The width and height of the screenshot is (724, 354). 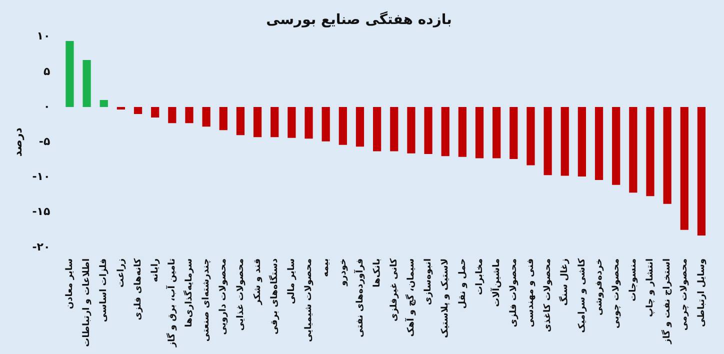 What do you see at coordinates (429, 282) in the screenshot?
I see `x-tick-label: انبوه‌سازی` at bounding box center [429, 282].